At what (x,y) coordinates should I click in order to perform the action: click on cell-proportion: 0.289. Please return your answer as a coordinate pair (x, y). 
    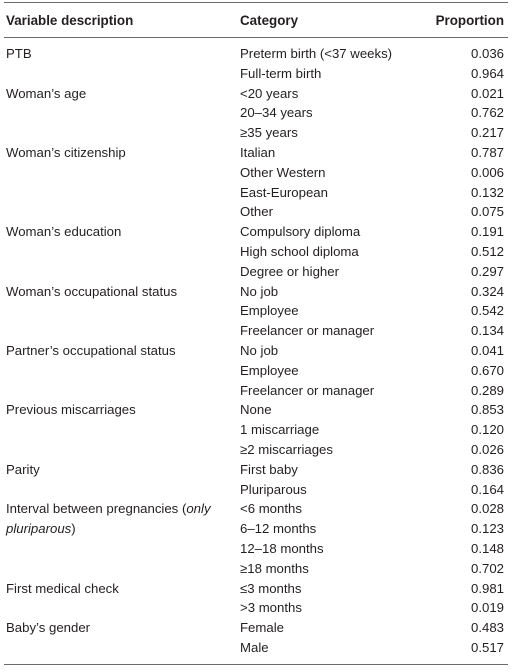
    Looking at the image, I should click on (487, 390).